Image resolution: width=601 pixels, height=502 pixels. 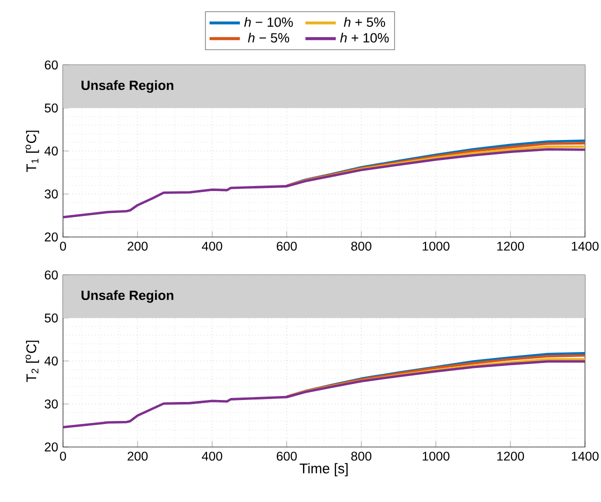 What do you see at coordinates (33, 151) in the screenshot?
I see `y-axis-title: T$_{1}$ [$^{o}$C]` at bounding box center [33, 151].